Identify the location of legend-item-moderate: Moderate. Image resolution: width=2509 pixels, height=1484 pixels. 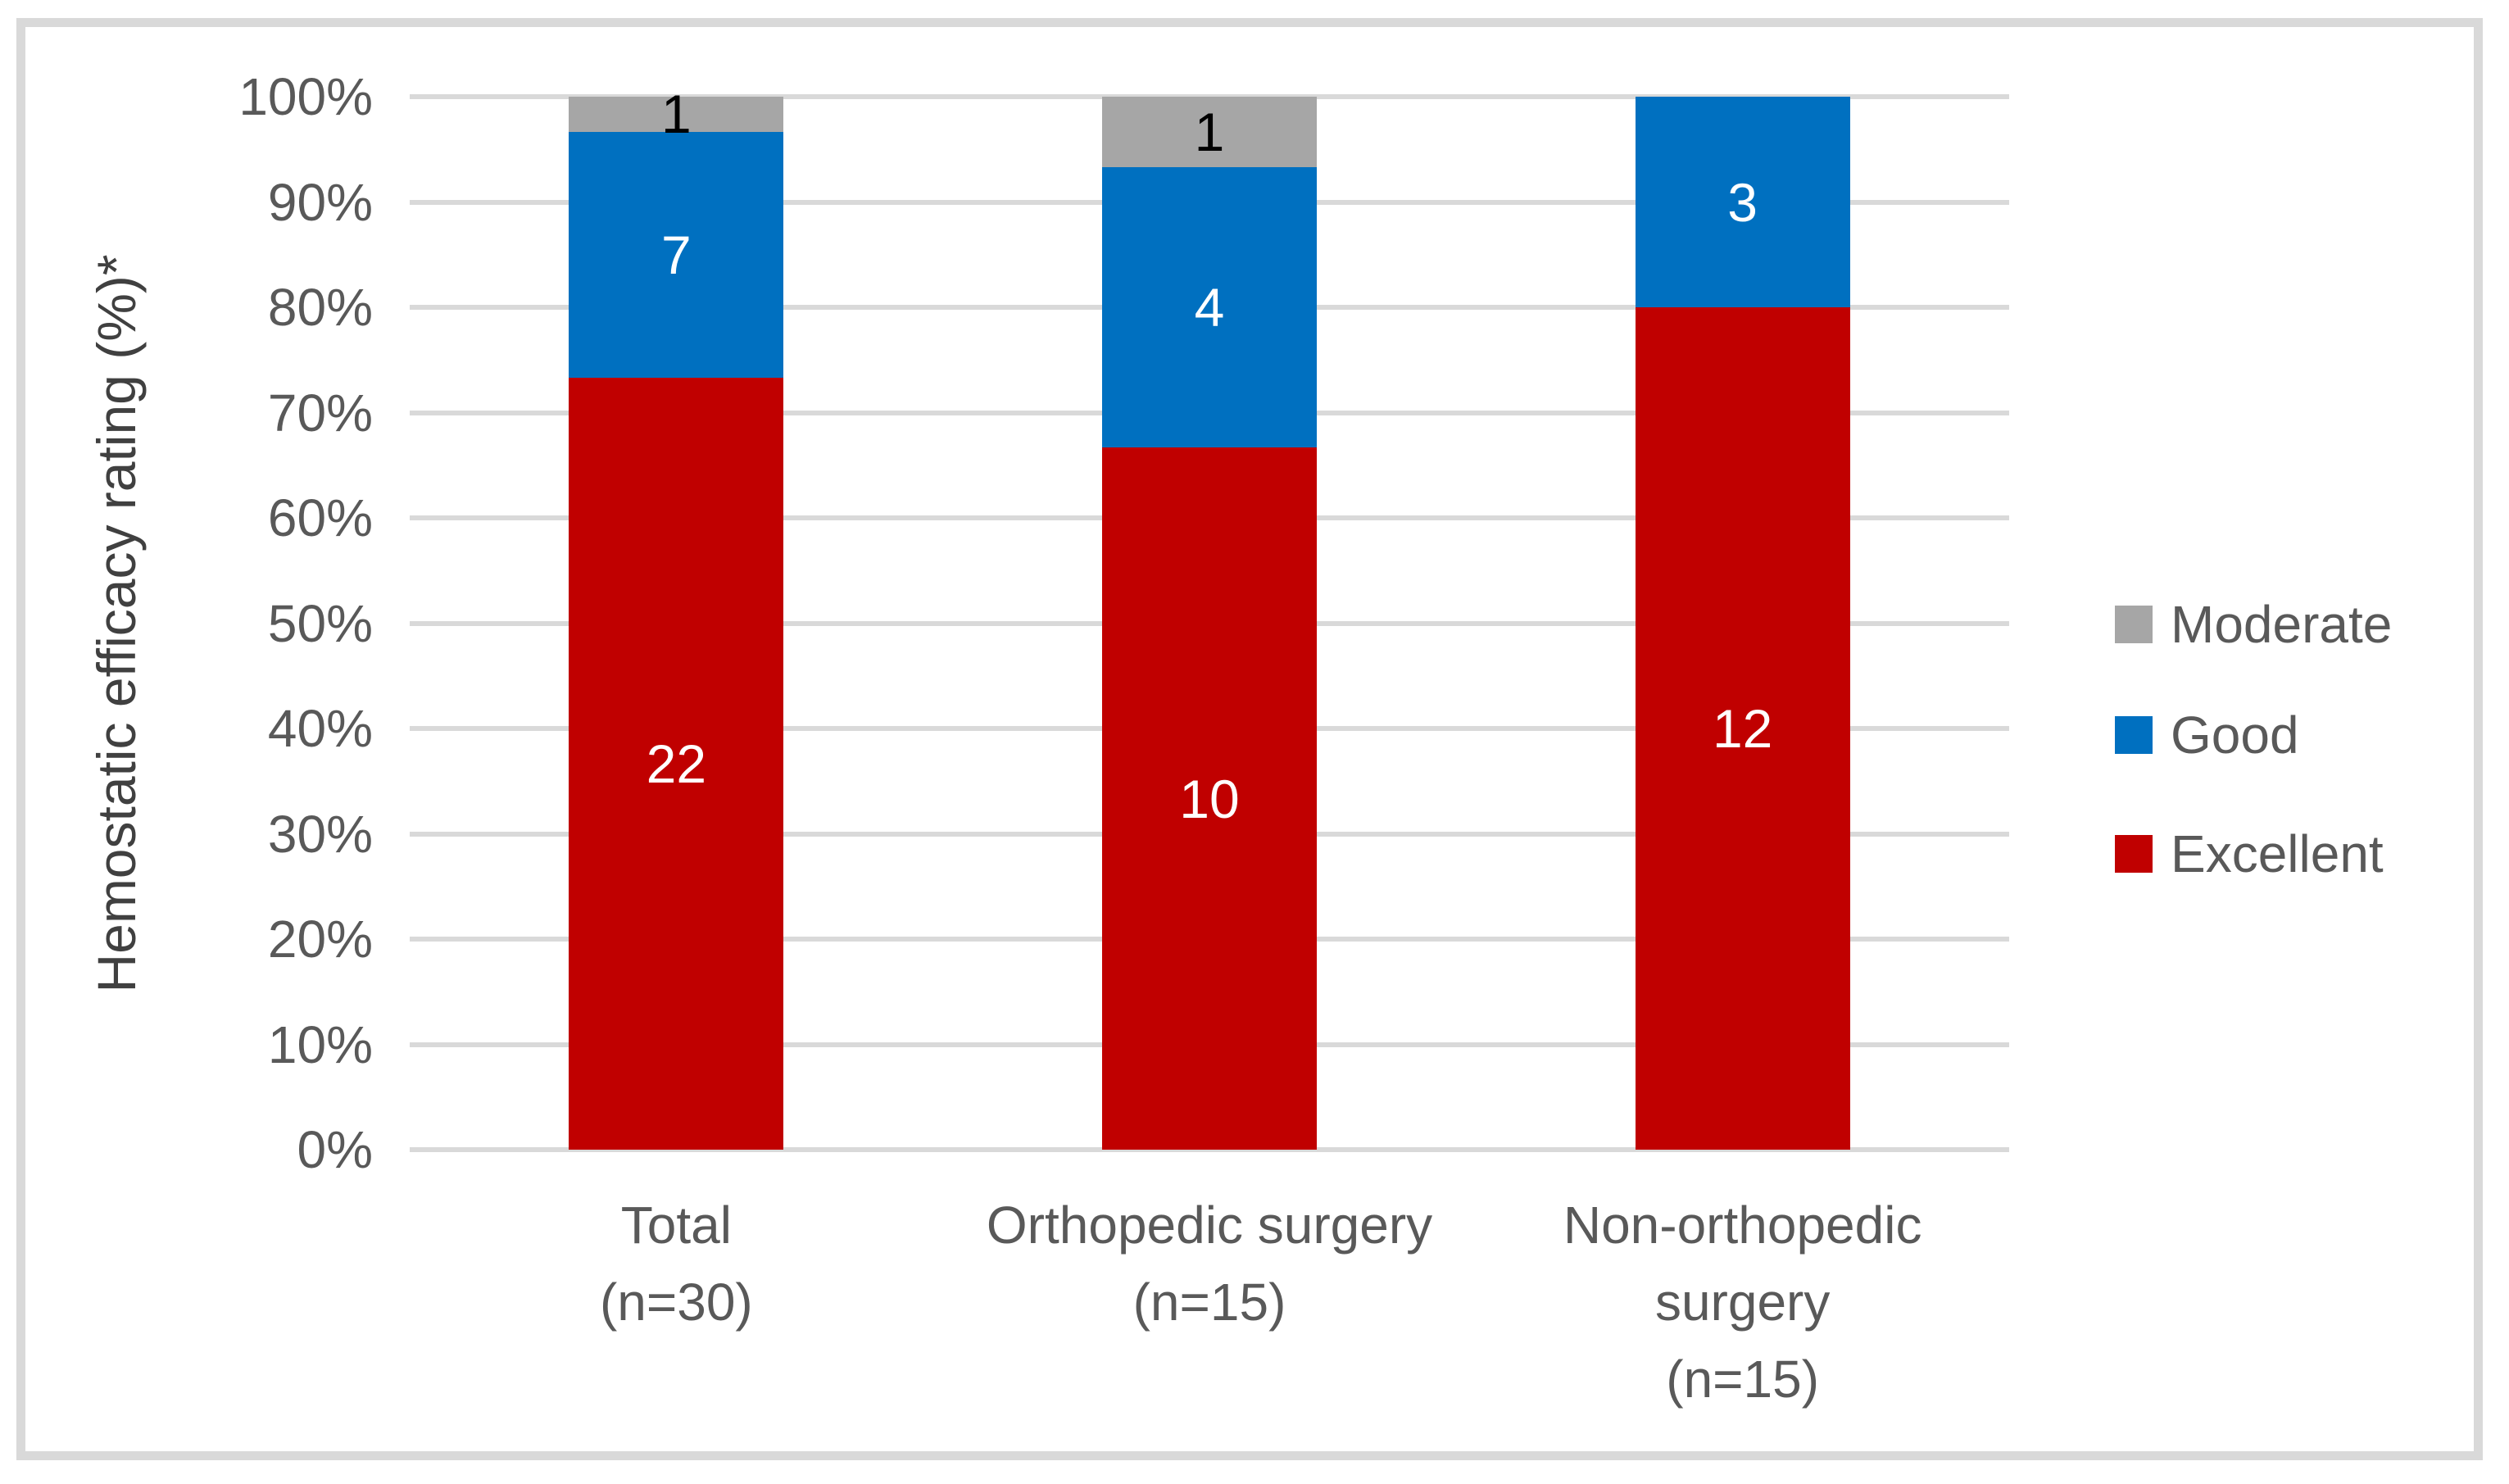
(2253, 624).